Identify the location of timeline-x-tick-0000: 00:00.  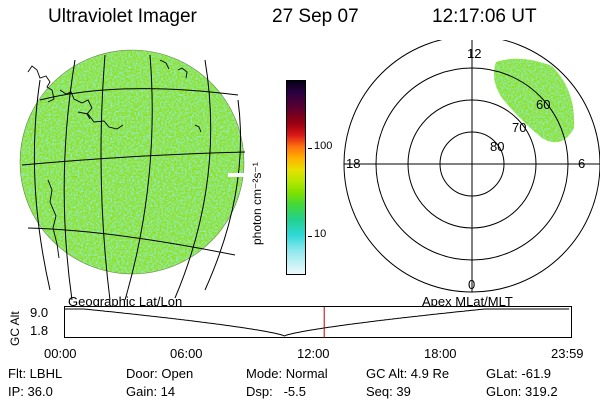
(60, 353).